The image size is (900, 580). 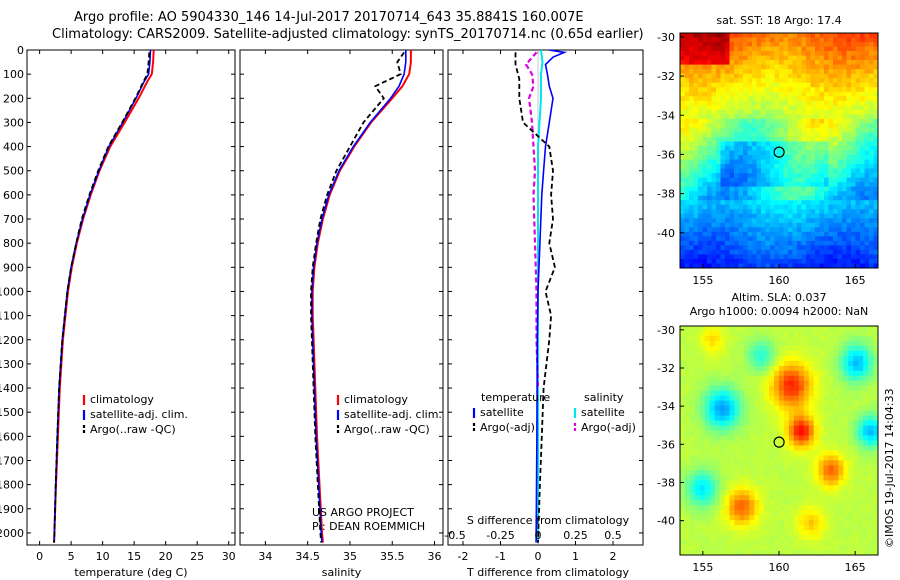 What do you see at coordinates (12, 509) in the screenshot?
I see `y-tick-label: 1900` at bounding box center [12, 509].